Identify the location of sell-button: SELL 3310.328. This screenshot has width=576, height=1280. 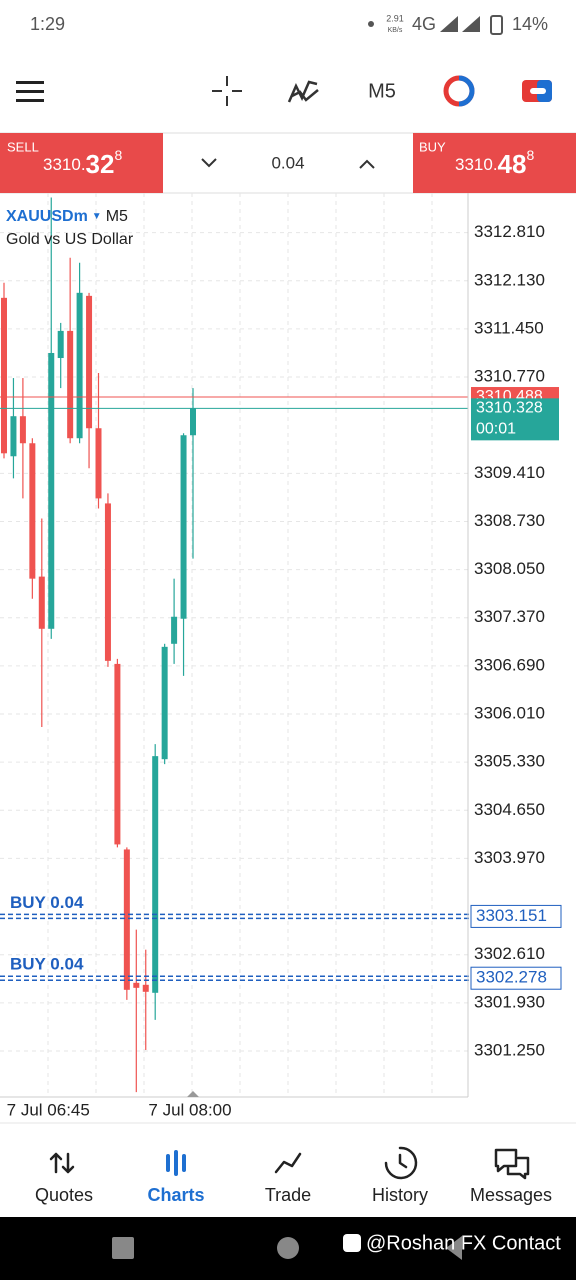
(81, 163).